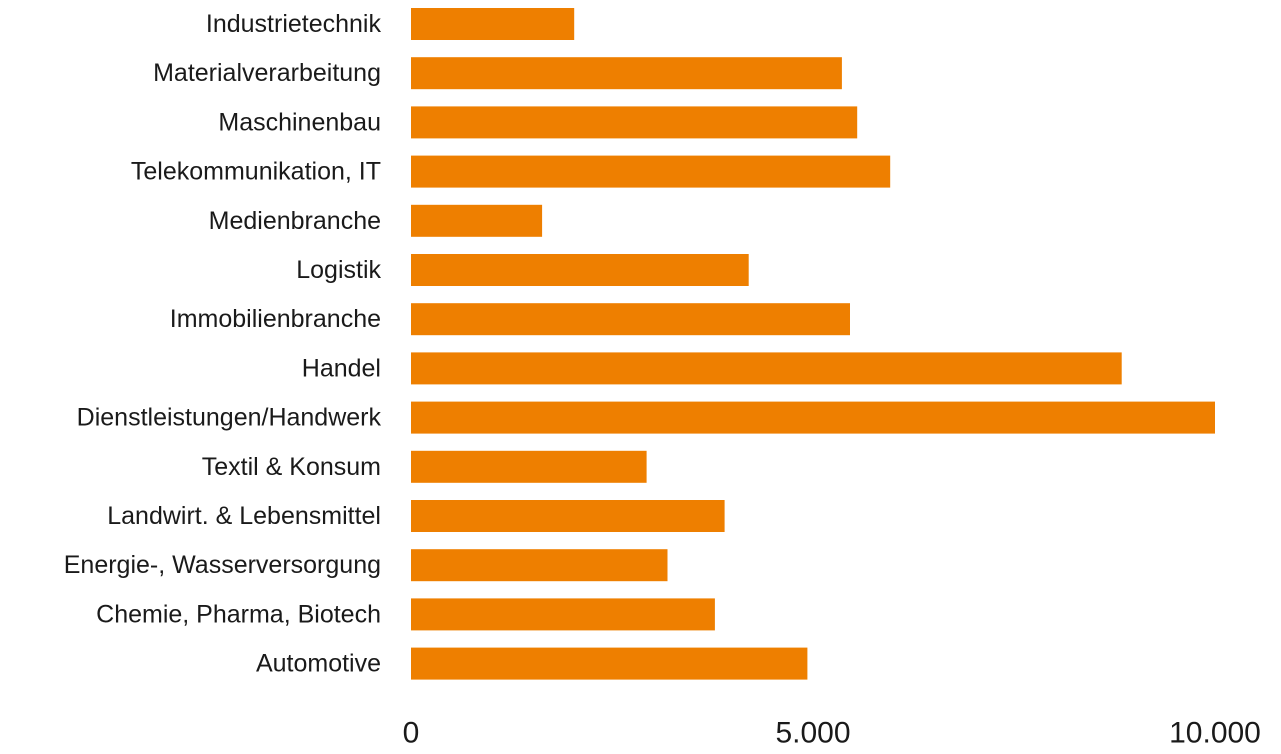 This screenshot has width=1281, height=754. I want to click on category-label: Materialverarbeitung, so click(267, 73).